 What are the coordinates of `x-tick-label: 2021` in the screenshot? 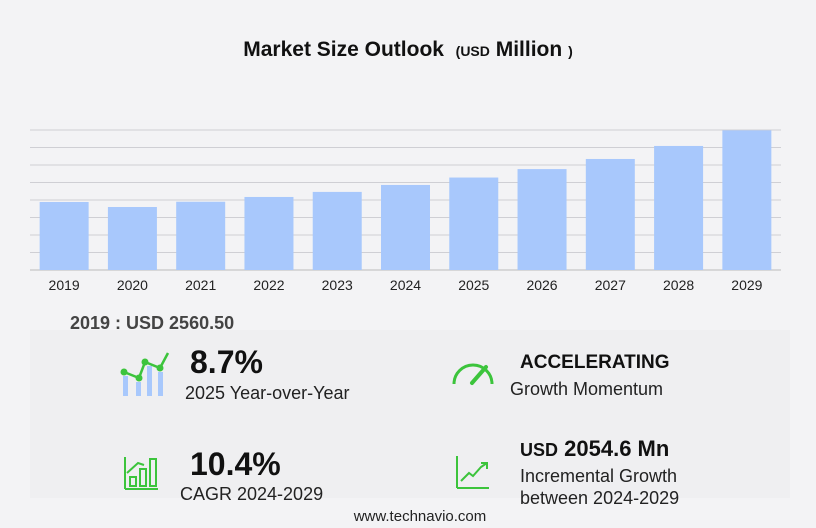 It's located at (200, 285).